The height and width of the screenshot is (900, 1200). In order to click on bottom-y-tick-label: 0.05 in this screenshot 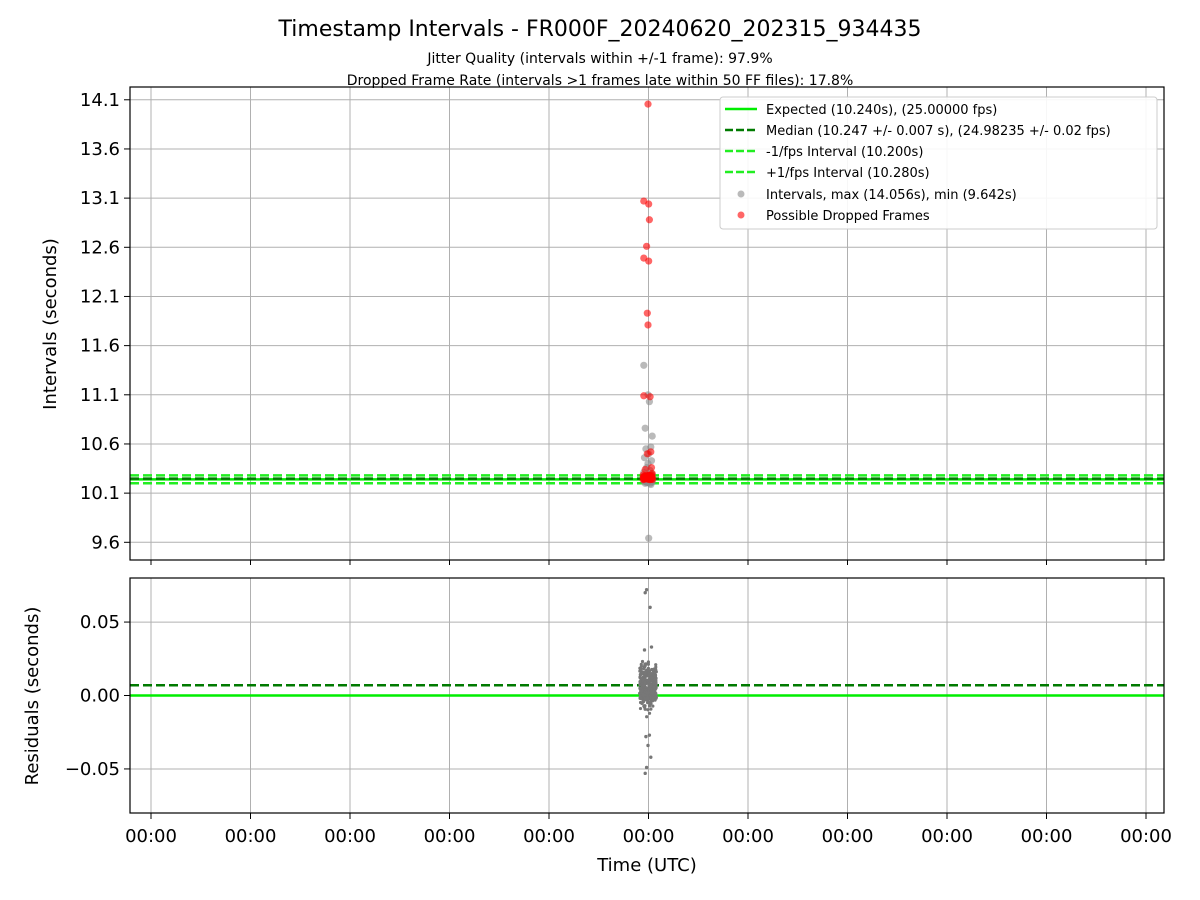, I will do `click(100, 622)`.